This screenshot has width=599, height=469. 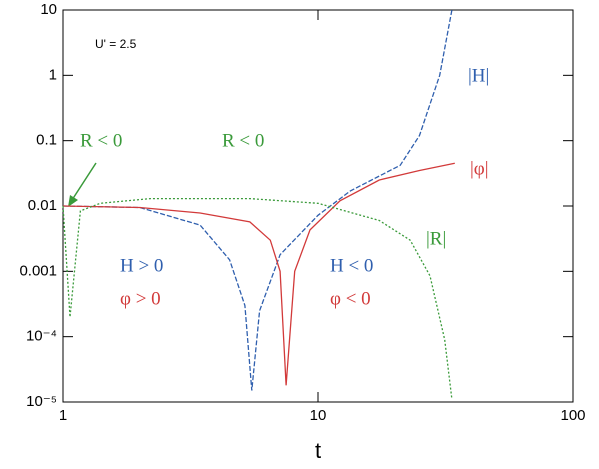 What do you see at coordinates (479, 168) in the screenshot?
I see `series-label: |φ|` at bounding box center [479, 168].